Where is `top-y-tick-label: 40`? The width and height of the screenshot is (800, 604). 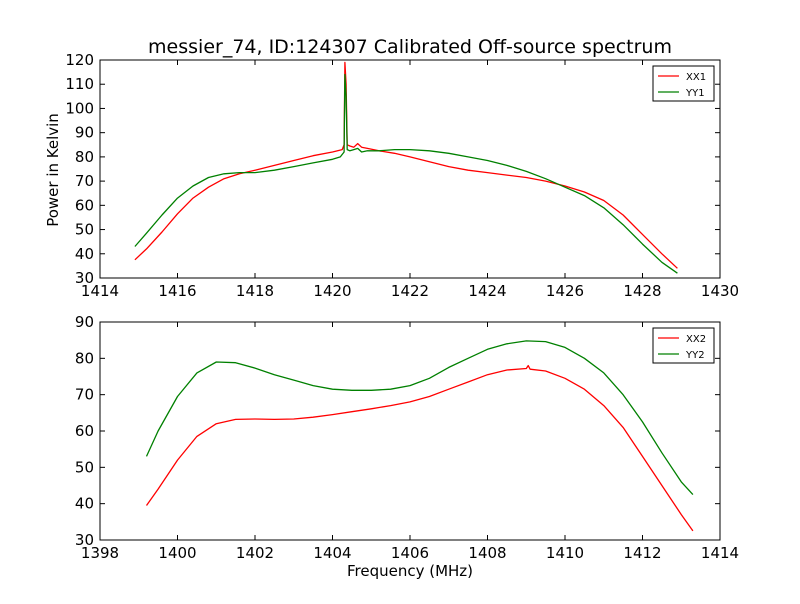
top-y-tick-label: 40 is located at coordinates (84, 254).